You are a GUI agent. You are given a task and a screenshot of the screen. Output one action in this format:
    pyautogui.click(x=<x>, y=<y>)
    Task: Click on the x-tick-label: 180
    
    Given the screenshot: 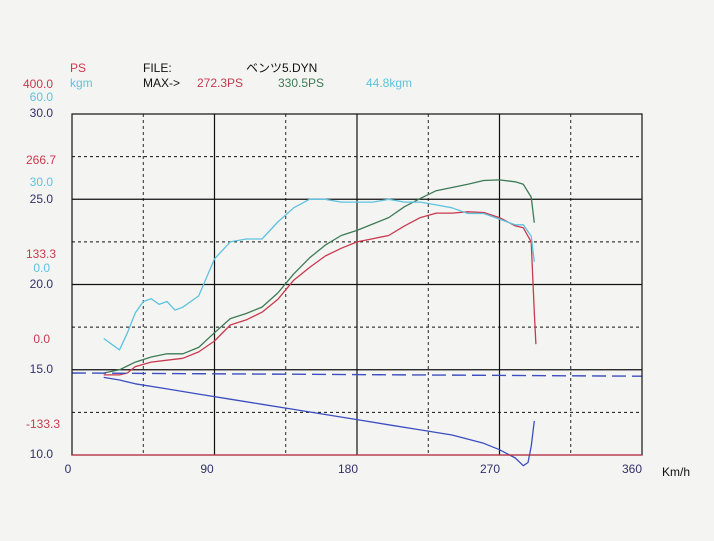 What is the action you would take?
    pyautogui.click(x=348, y=469)
    